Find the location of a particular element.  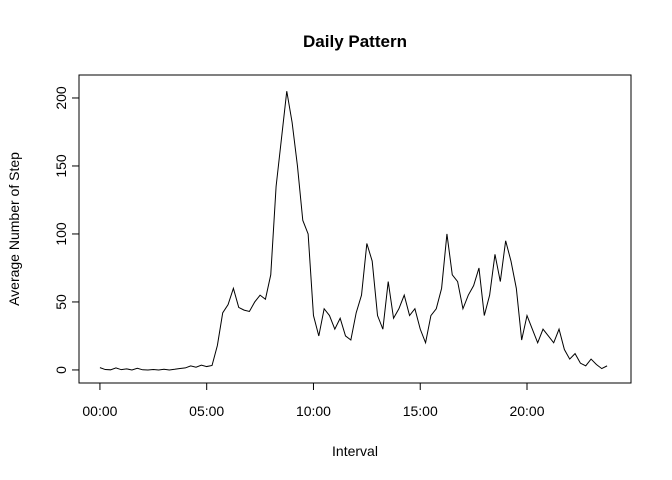

y-tick-label: 150 is located at coordinates (61, 166).